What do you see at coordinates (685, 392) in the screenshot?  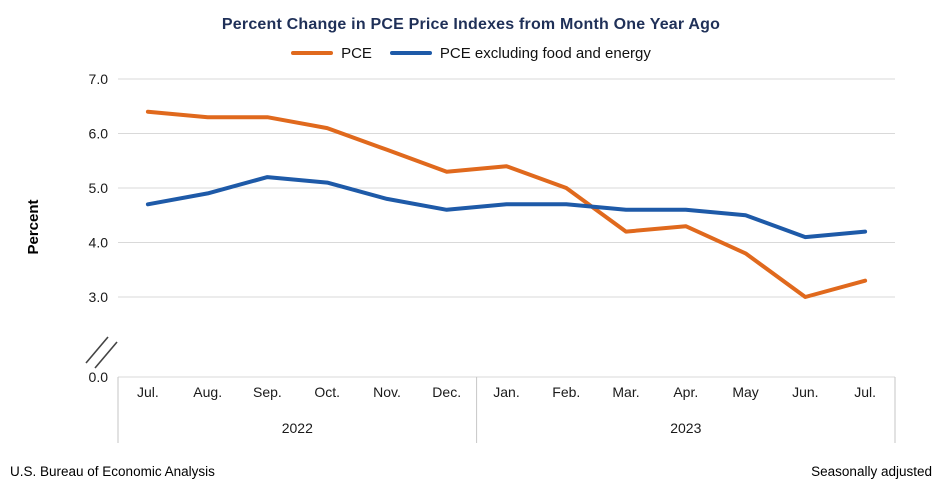 I see `x-tick-label: Apr.` at bounding box center [685, 392].